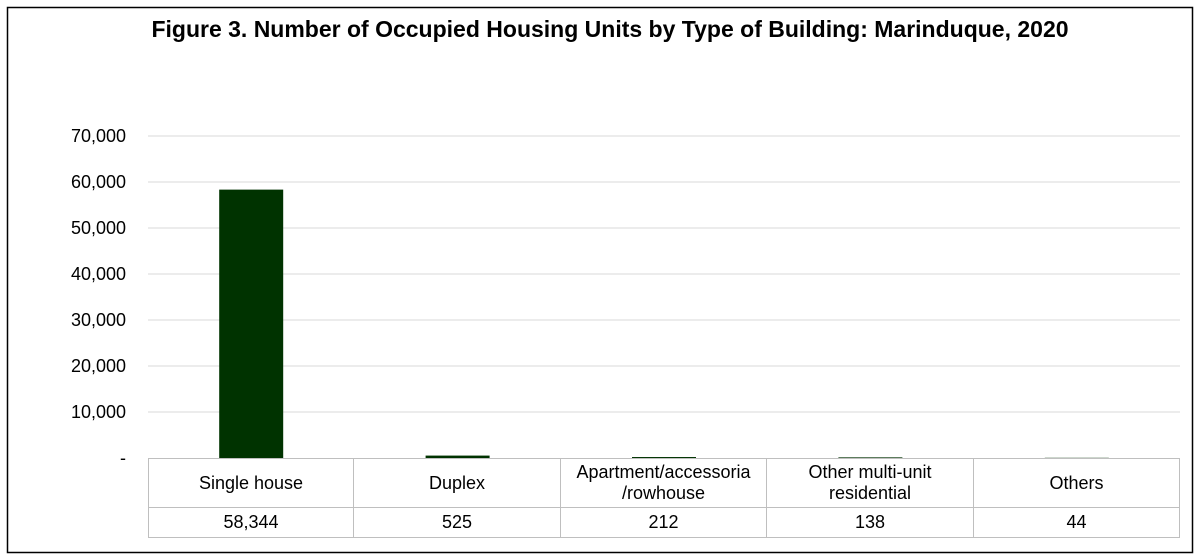  Describe the element at coordinates (870, 483) in the screenshot. I see `x-tick-label: Other multi-unit residential` at that location.